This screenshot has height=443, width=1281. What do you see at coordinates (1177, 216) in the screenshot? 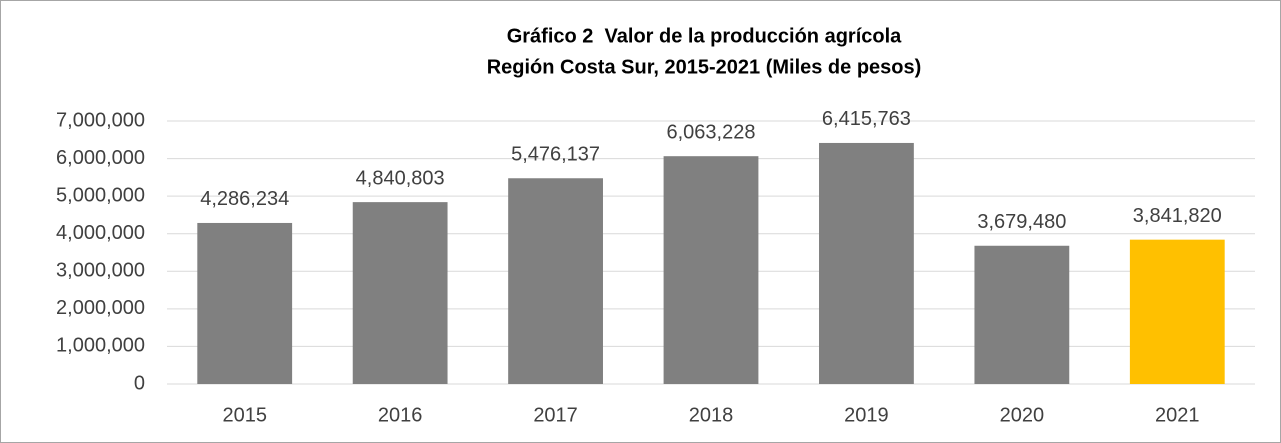
I see `data-label: 3,841,820` at bounding box center [1177, 216].